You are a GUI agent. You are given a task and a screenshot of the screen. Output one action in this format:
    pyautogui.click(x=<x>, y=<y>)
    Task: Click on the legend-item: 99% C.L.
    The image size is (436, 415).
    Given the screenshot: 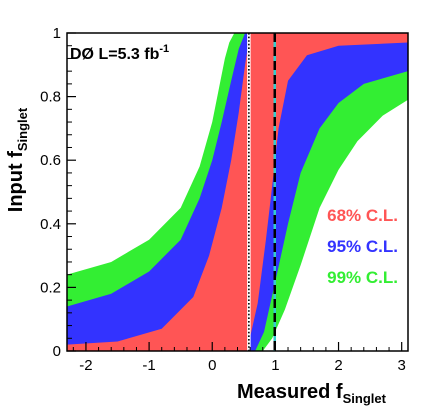 What is the action you would take?
    pyautogui.click(x=362, y=277)
    